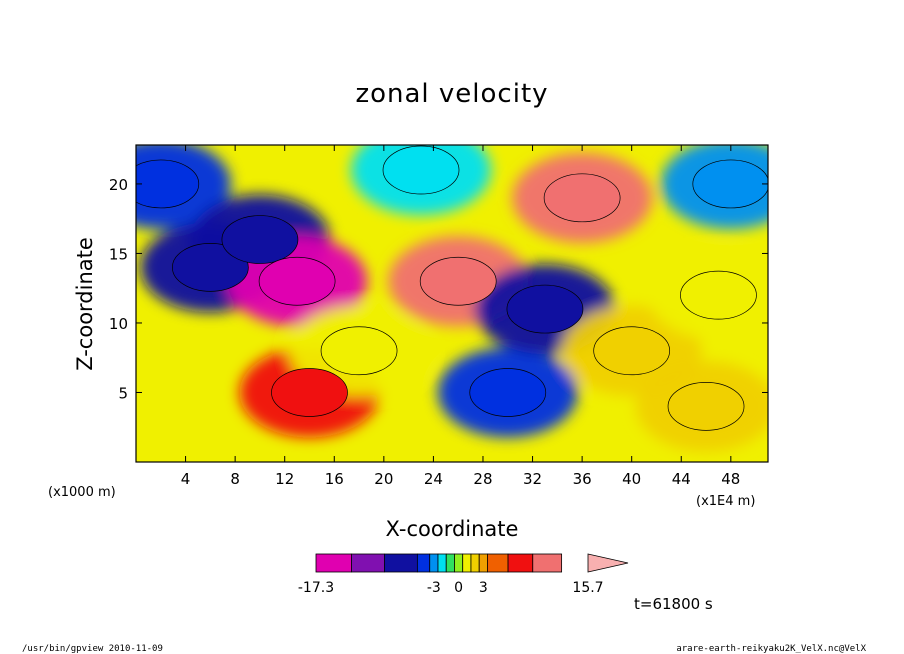 Image resolution: width=904 pixels, height=654 pixels. Describe the element at coordinates (587, 588) in the screenshot. I see `colorbar-label: 15.7` at that location.